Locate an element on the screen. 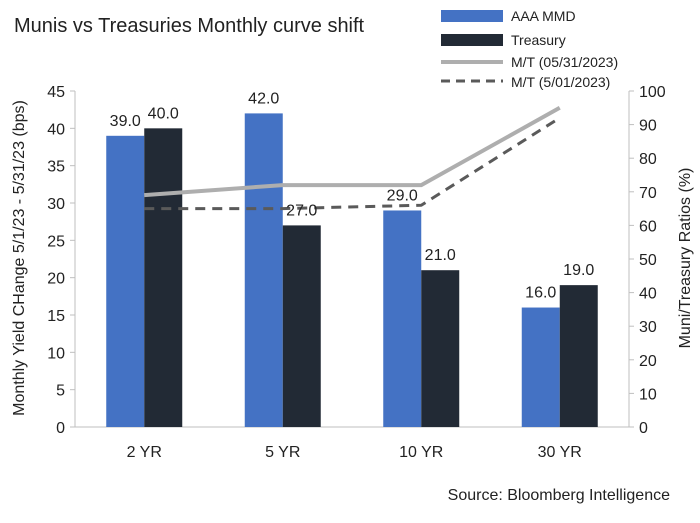 The height and width of the screenshot is (523, 700). data-label-treasury: 27.0 is located at coordinates (301, 210).